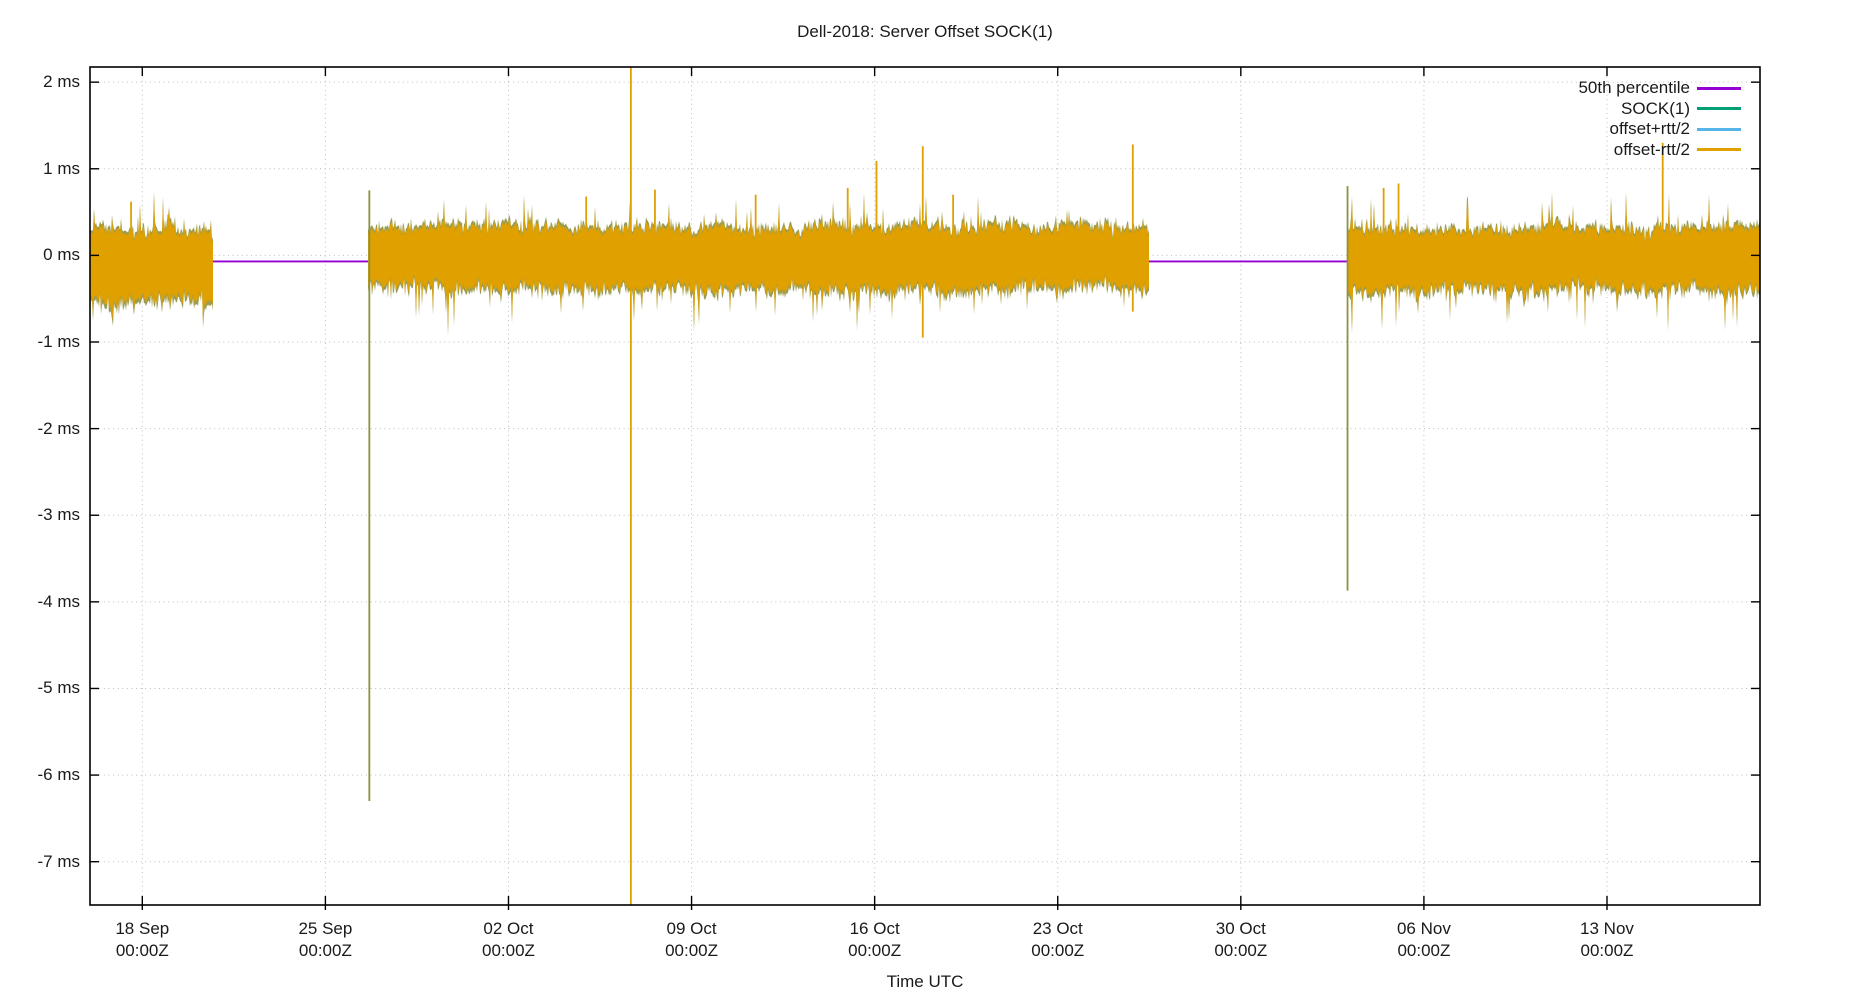  What do you see at coordinates (59, 341) in the screenshot?
I see `y-tick-label: -1 ms` at bounding box center [59, 341].